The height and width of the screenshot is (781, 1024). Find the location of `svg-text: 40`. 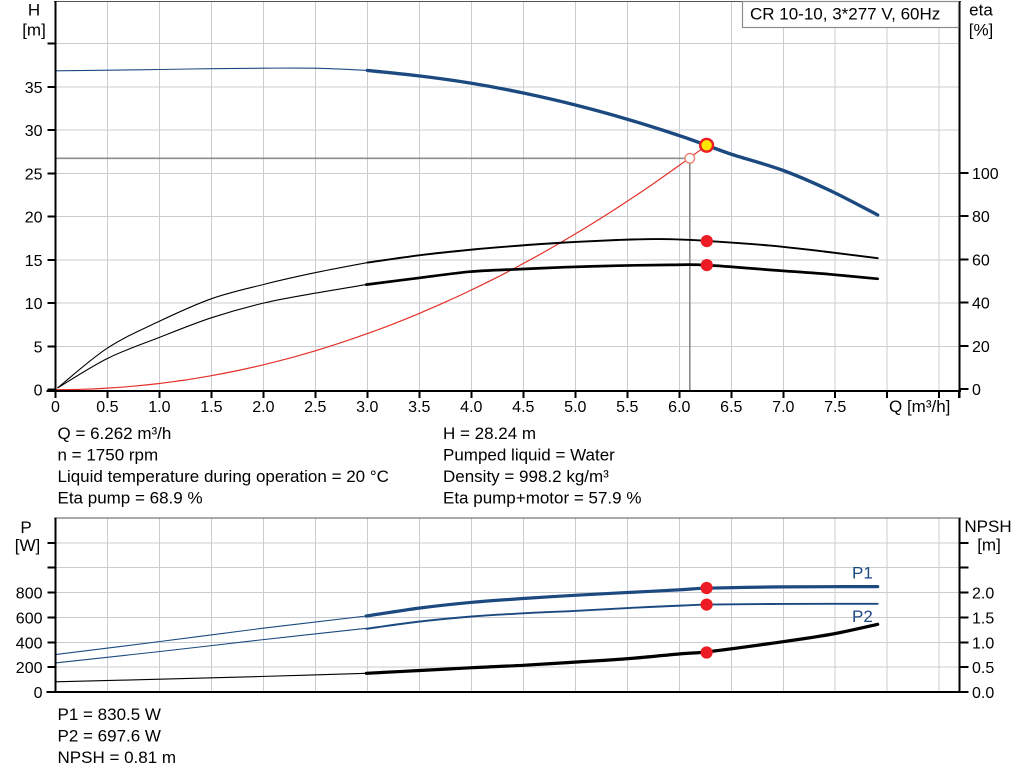

svg-text: 40 is located at coordinates (981, 304).